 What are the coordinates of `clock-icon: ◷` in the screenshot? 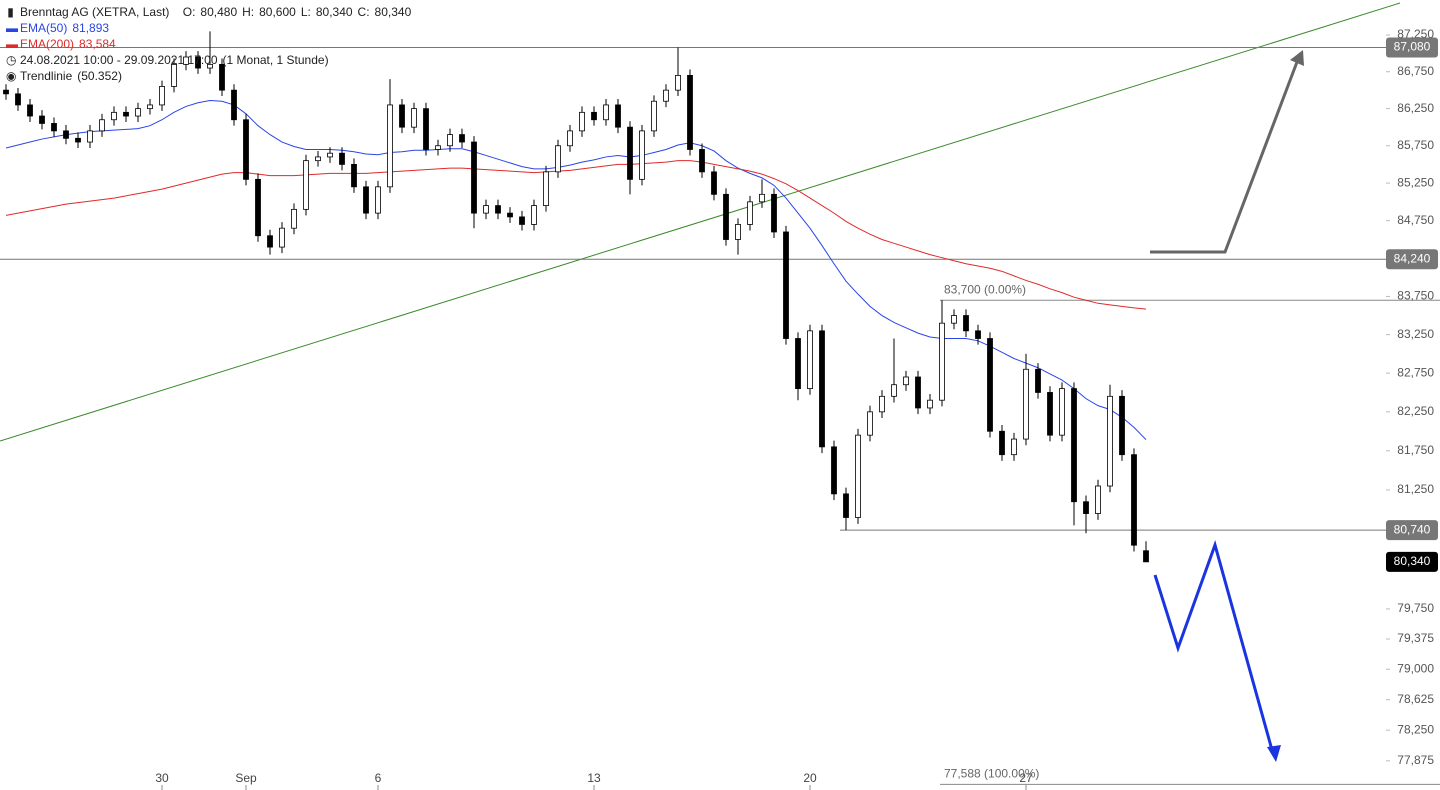 It's located at (11, 60).